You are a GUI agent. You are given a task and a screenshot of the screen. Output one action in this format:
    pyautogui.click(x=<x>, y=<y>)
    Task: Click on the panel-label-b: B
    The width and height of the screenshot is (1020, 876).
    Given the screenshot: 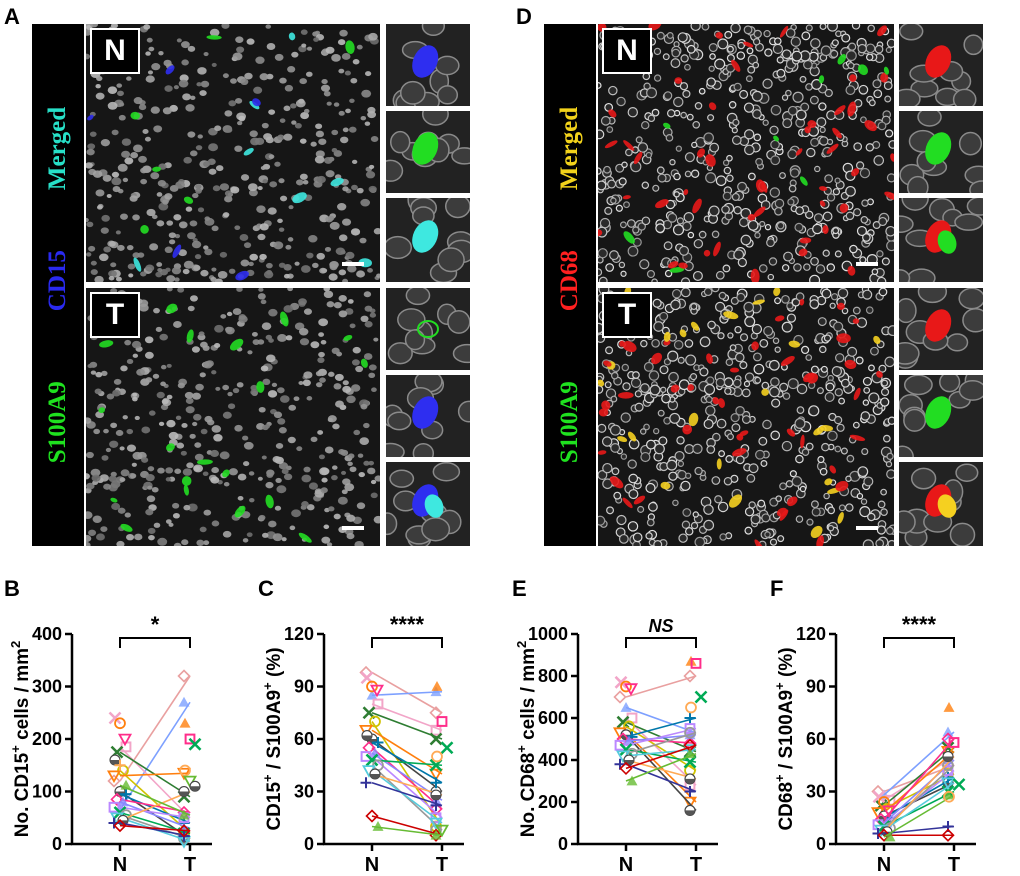 What is the action you would take?
    pyautogui.click(x=12, y=588)
    